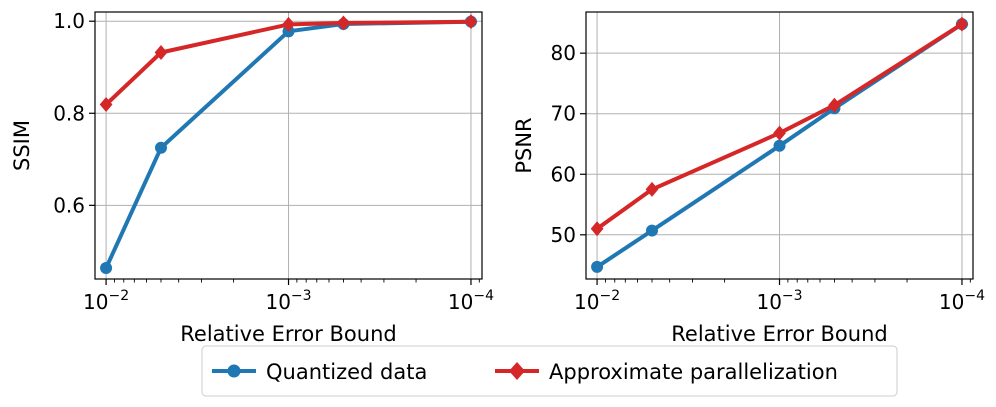 This screenshot has width=996, height=407. What do you see at coordinates (288, 63) in the screenshot?
I see `ssim-series-approximate` at bounding box center [288, 63].